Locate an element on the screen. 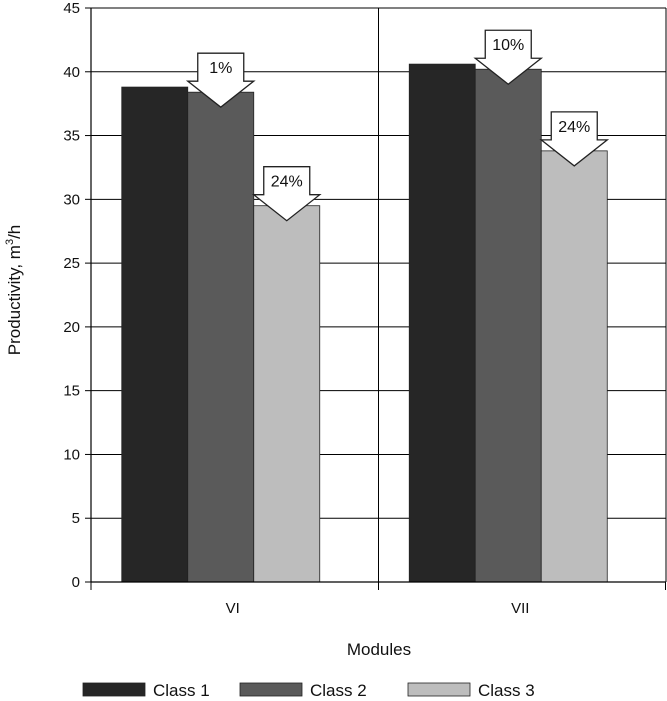 This screenshot has width=667, height=701. y-tick-label: 40 is located at coordinates (71, 72).